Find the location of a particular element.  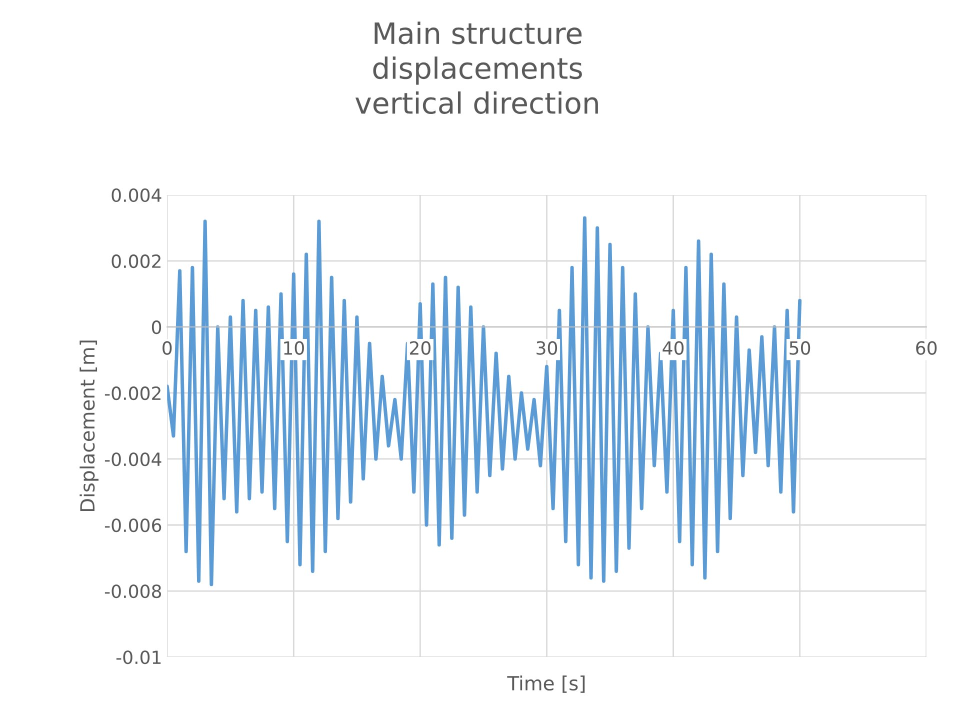

x-tick-label: 10 is located at coordinates (294, 348).